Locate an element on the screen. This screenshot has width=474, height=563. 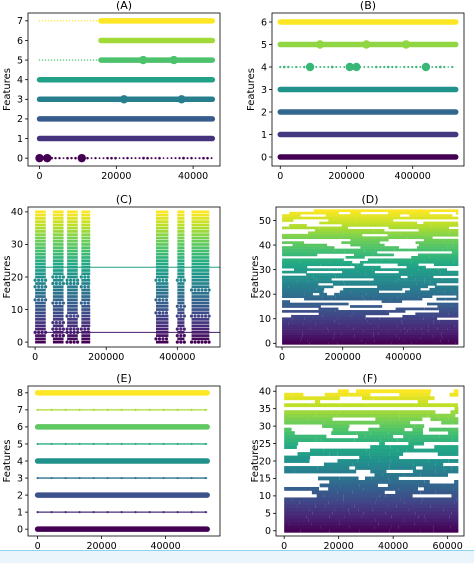
feature-10-segment is located at coordinates (399, 496).